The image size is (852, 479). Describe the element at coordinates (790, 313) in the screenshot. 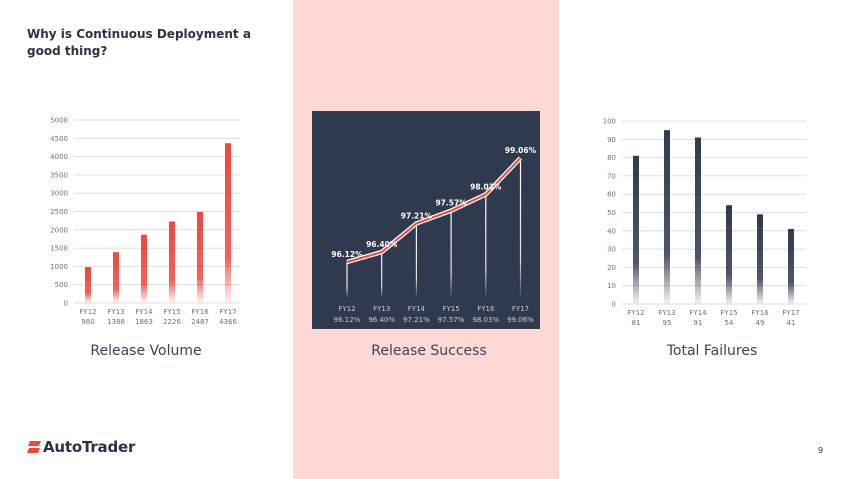

I see `failures-xtick-label: FY17` at that location.